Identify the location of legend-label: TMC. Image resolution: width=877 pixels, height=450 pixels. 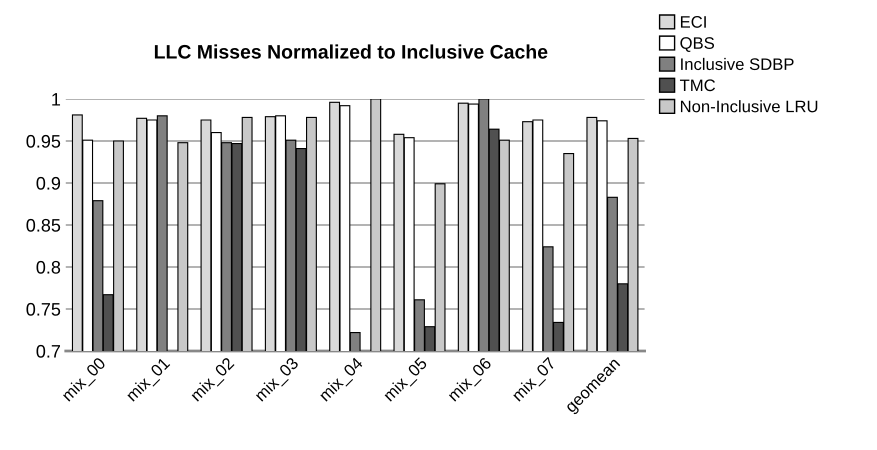
(698, 85).